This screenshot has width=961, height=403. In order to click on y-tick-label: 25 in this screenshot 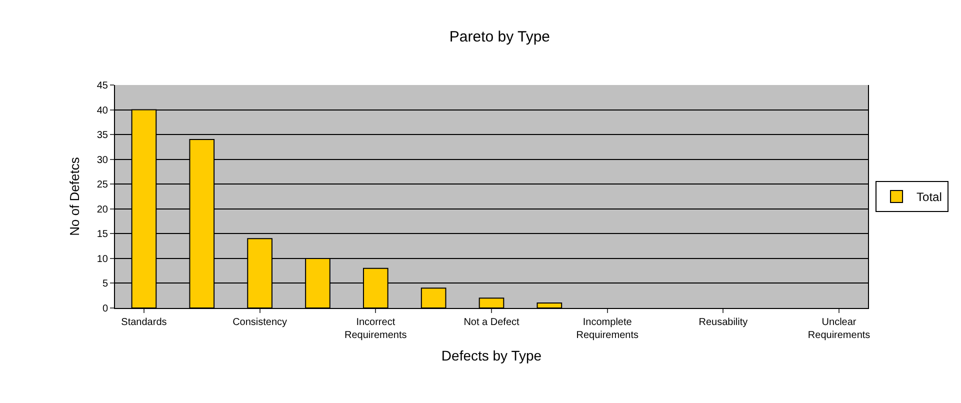, I will do `click(102, 185)`.